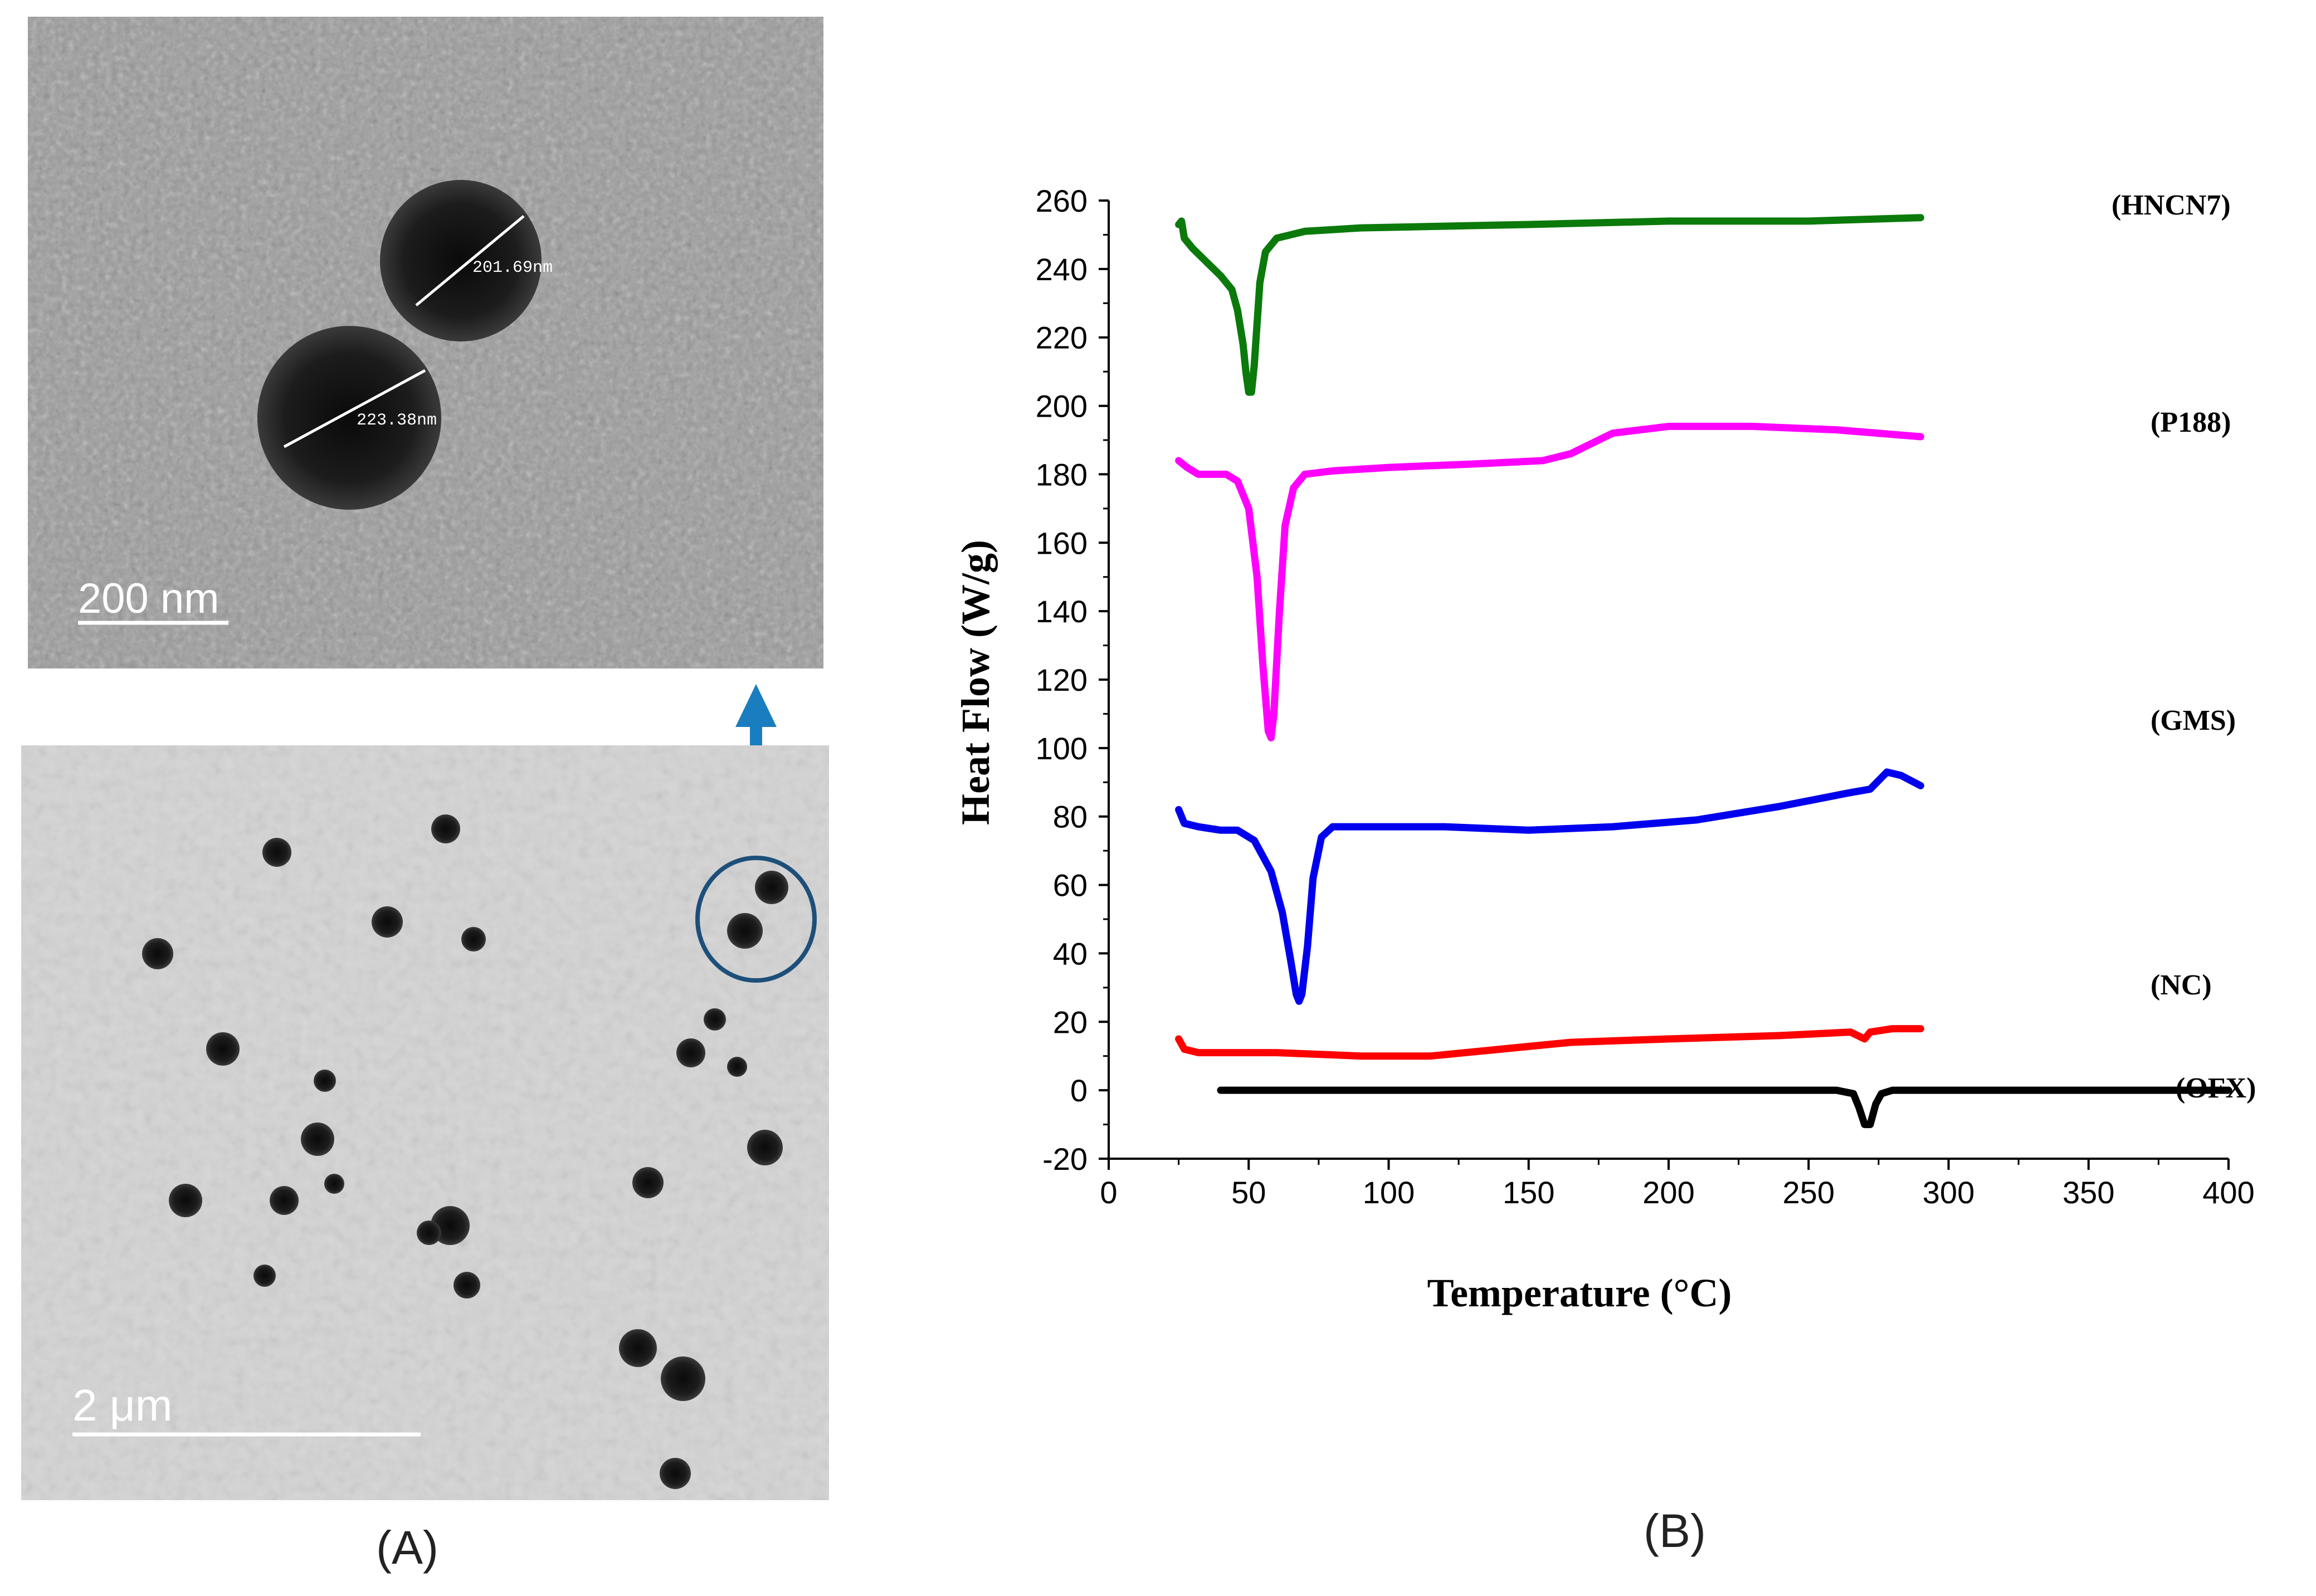  Describe the element at coordinates (1070, 816) in the screenshot. I see `y-tick-label: 80` at that location.